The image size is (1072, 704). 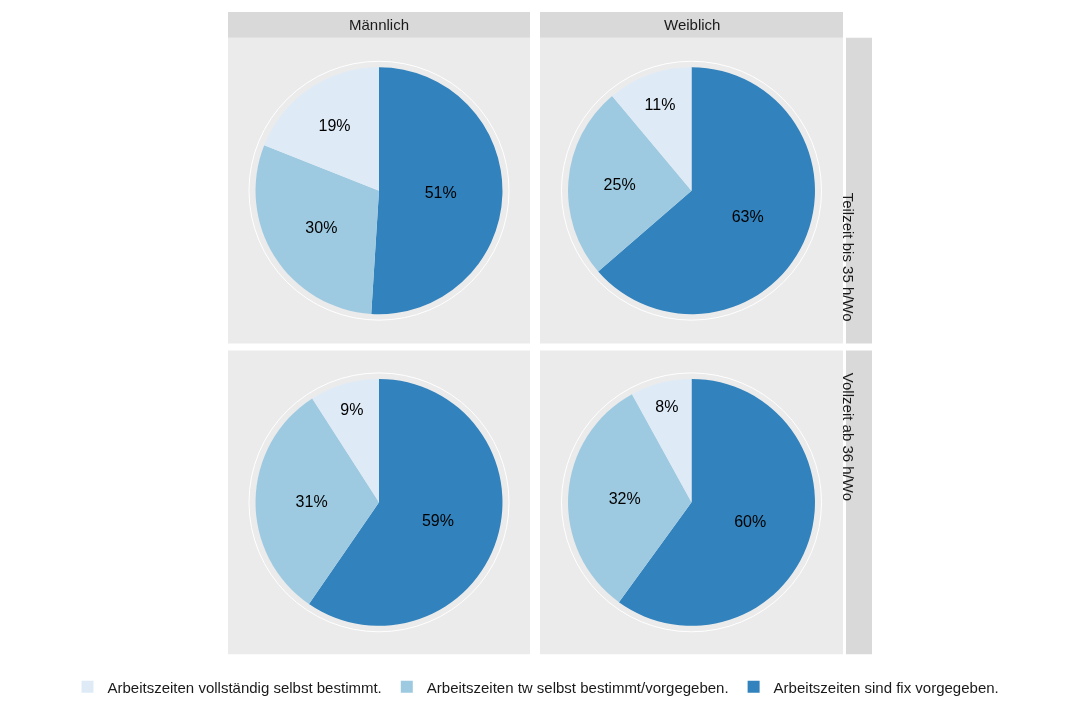 What do you see at coordinates (352, 410) in the screenshot?
I see `data-label: 9%` at bounding box center [352, 410].